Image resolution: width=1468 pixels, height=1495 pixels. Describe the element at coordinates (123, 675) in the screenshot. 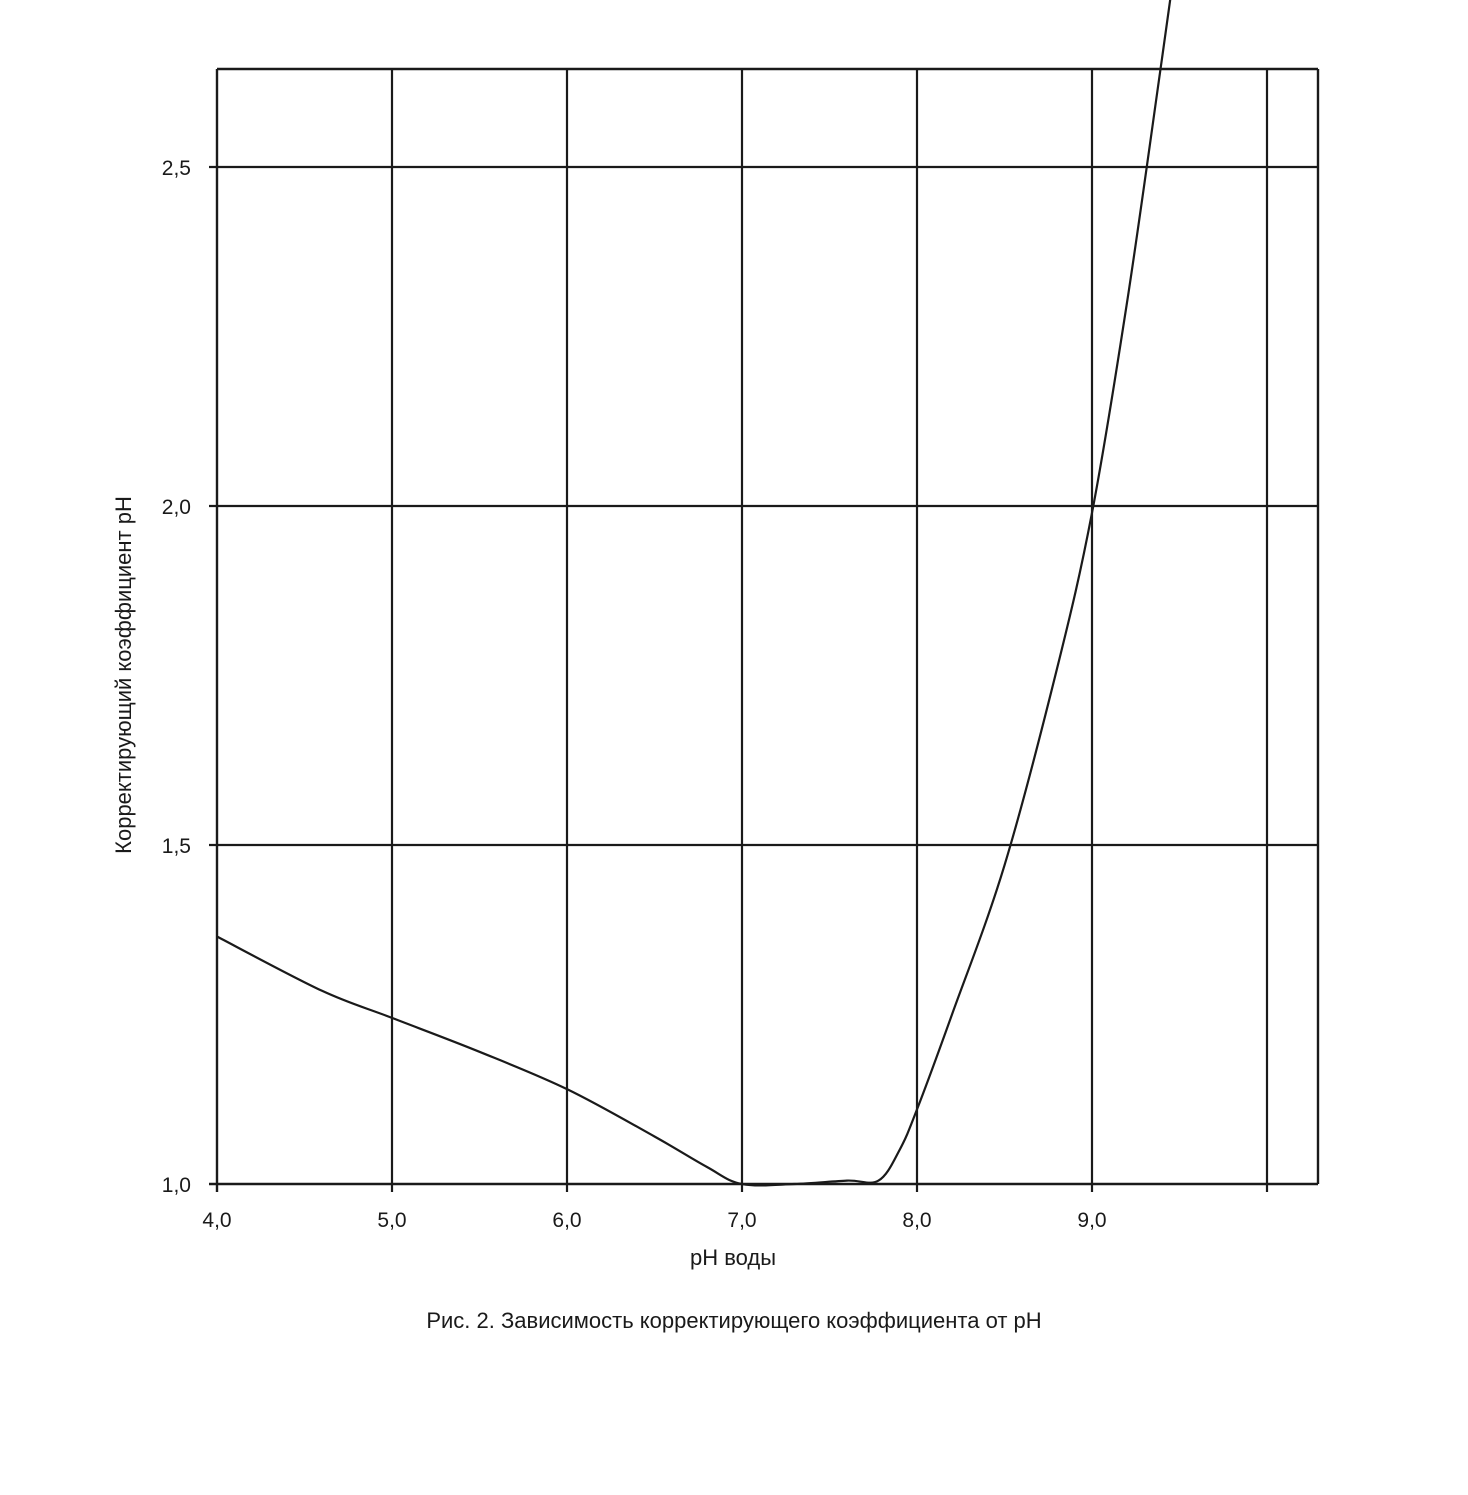

I see `y-axis-label: Корректирующий коэффициент рН` at that location.